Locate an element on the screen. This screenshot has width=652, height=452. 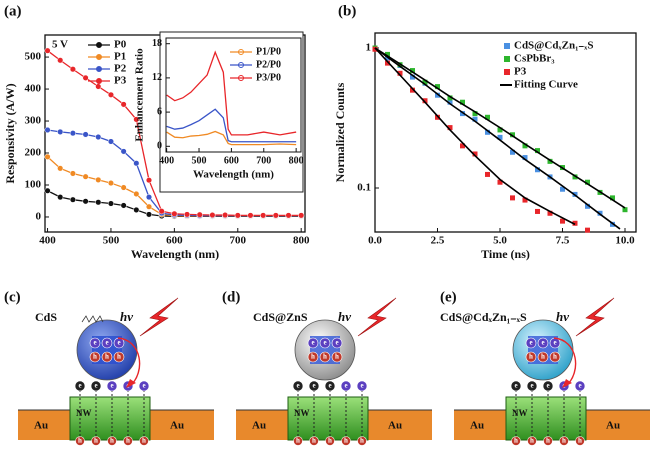
y-tick-label: 500 is located at coordinates (33, 57).